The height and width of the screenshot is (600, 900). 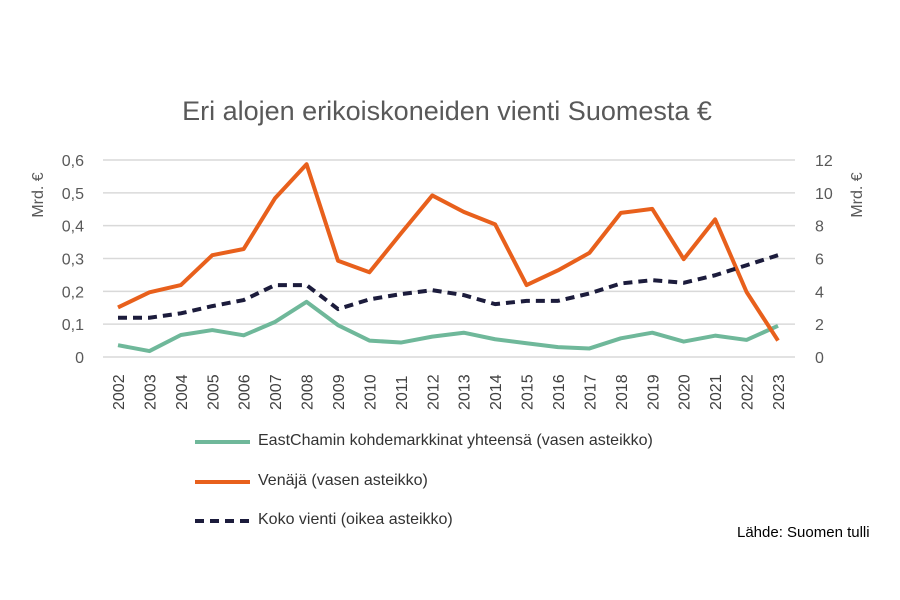 I want to click on y-tick-left: 0,2, so click(x=73, y=292).